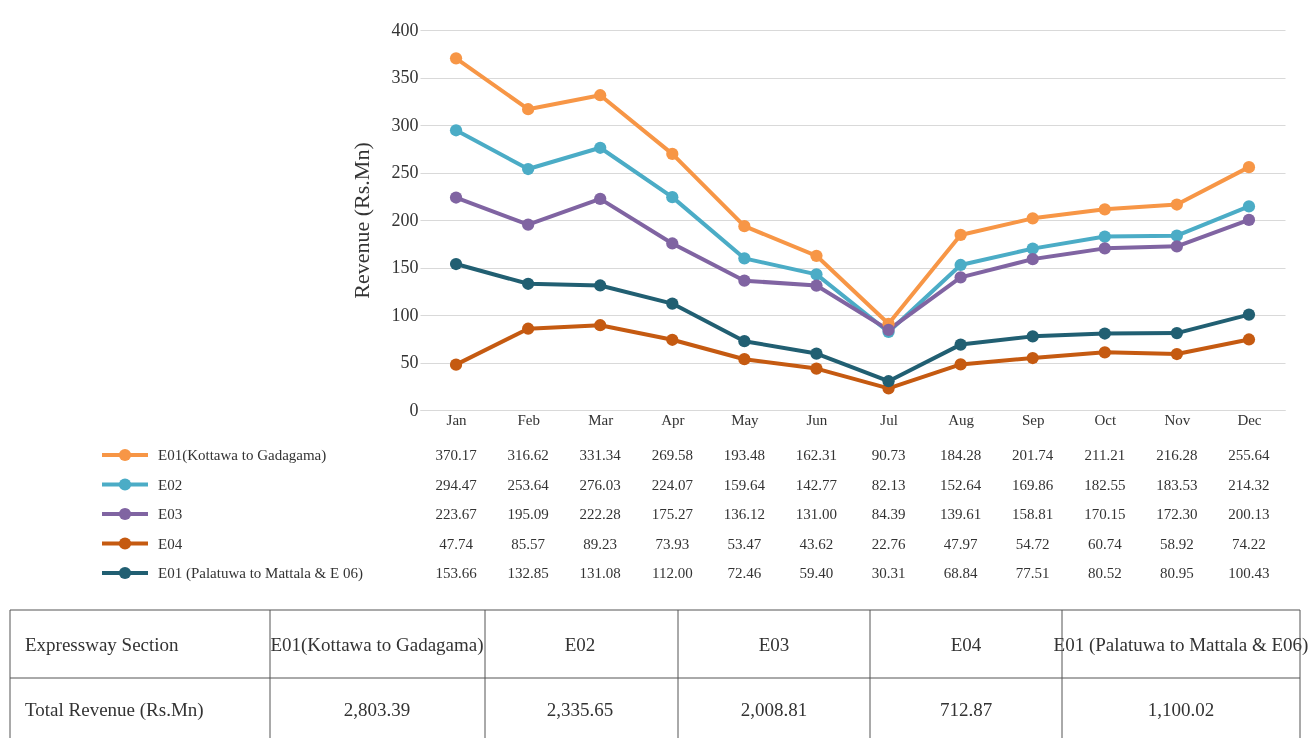 The image size is (1309, 738). I want to click on text: 2,335.65, so click(580, 709).